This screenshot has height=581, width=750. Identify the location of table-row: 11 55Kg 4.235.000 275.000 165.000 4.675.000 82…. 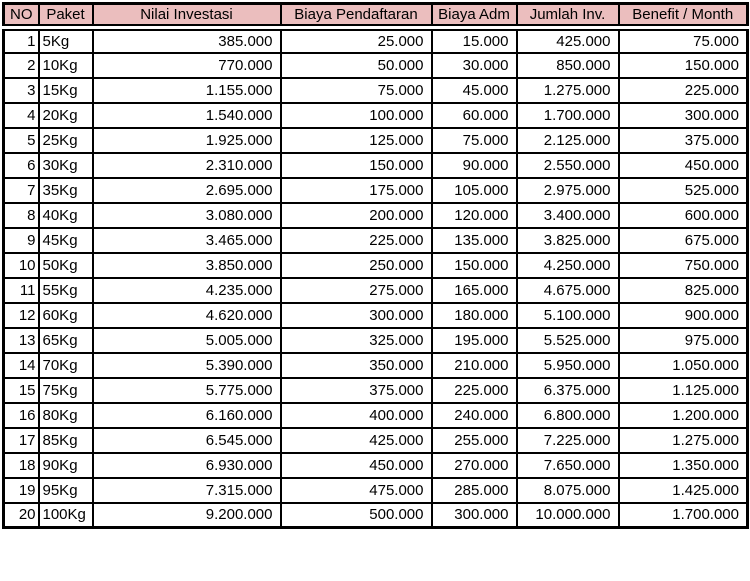
(375, 290).